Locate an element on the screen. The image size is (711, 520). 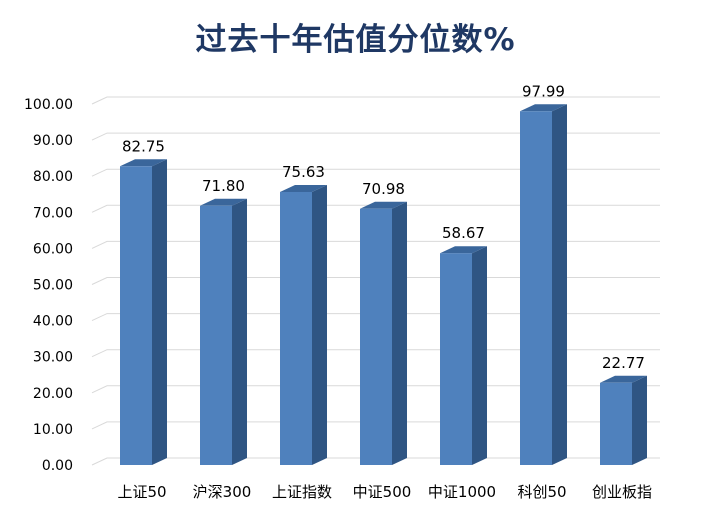
data-label: 71.80 is located at coordinates (223, 186).